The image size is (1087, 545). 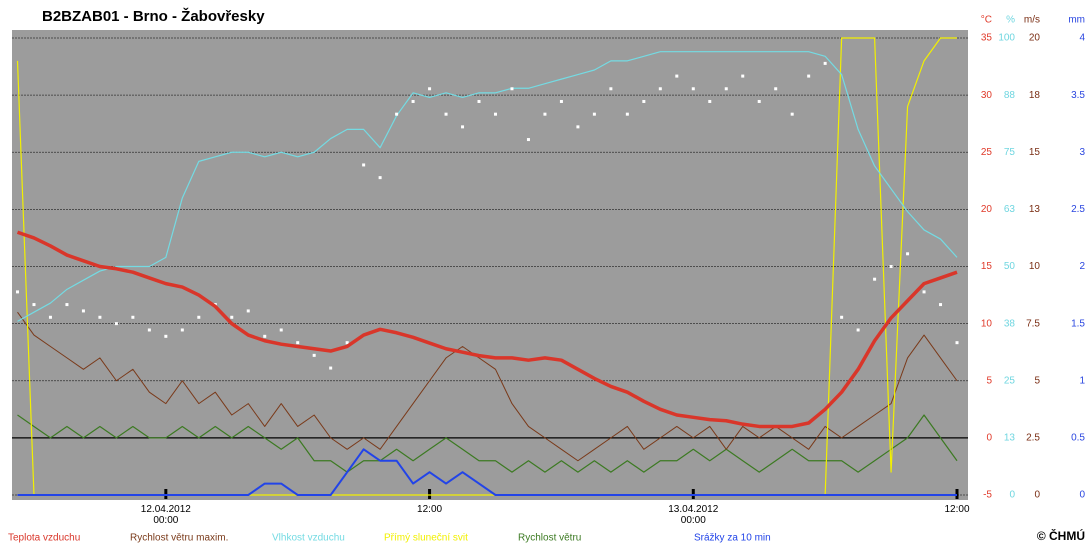 I want to click on y-tick-label: 50, so click(x=1010, y=266).